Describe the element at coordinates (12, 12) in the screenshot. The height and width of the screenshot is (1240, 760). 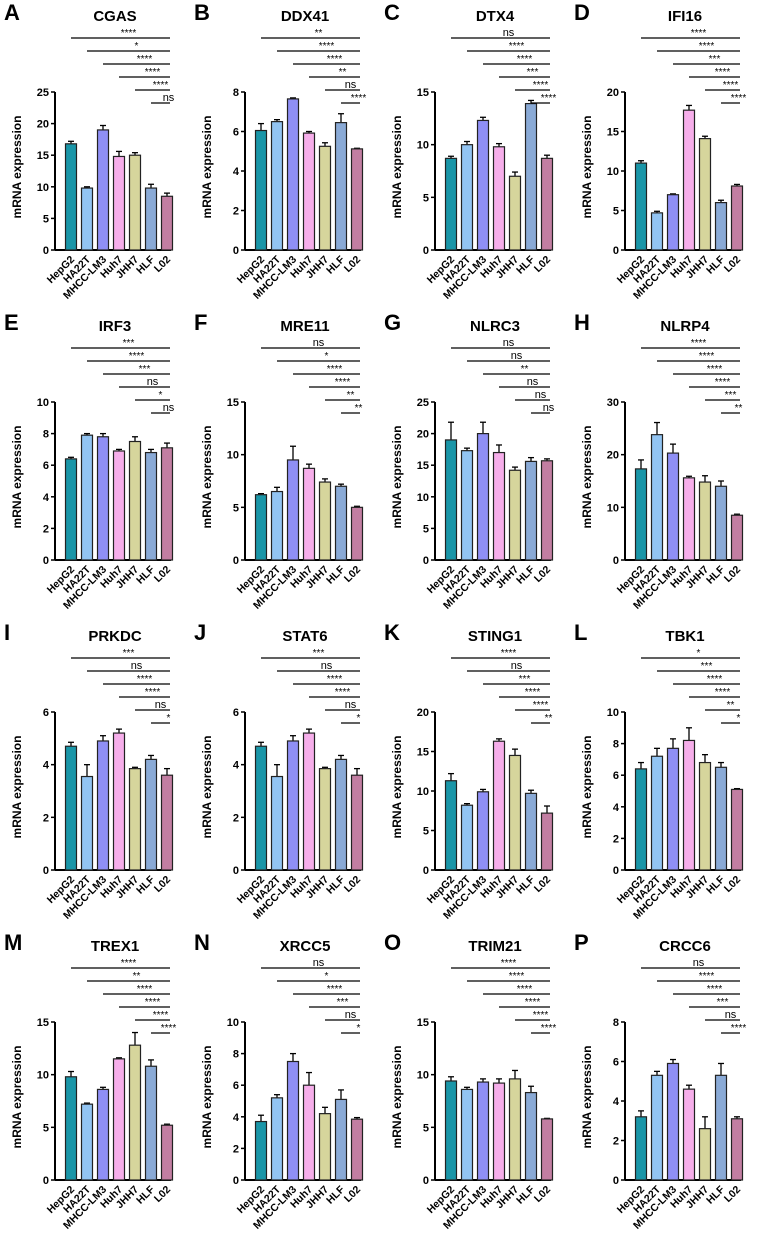
I see `panel-letter: A` at that location.